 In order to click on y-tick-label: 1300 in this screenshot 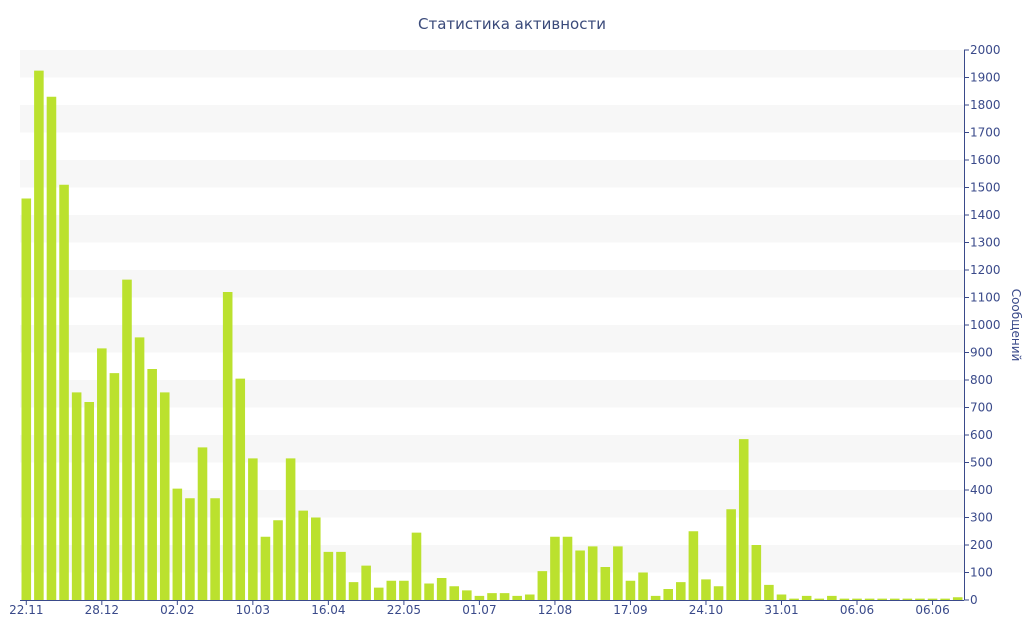, I will do `click(985, 243)`.